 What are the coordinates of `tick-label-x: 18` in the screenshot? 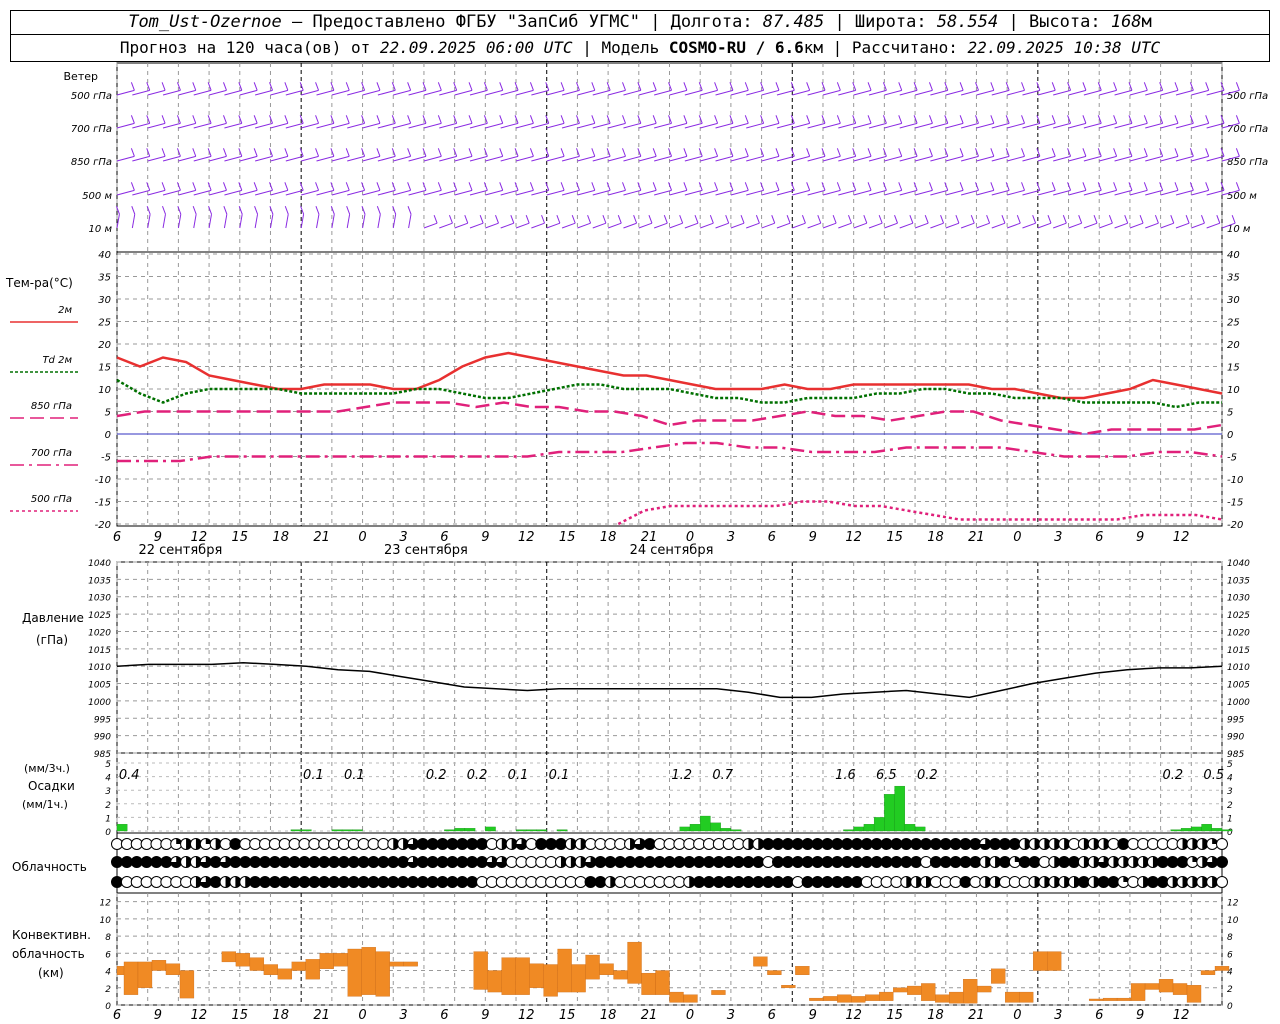 It's located at (935, 537).